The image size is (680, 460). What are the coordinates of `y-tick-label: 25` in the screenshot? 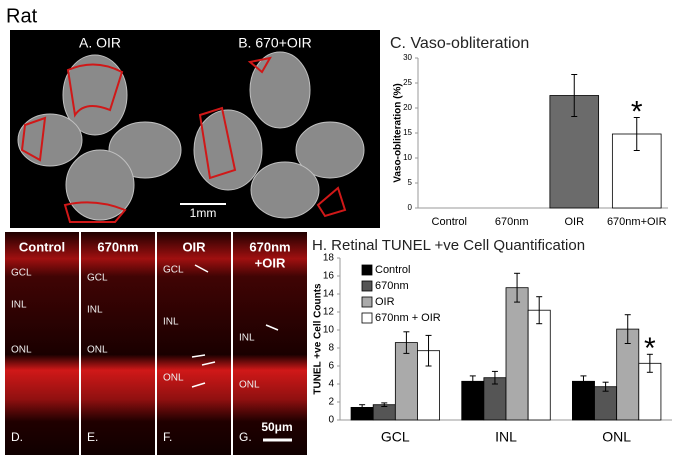 It's located at (407, 82).